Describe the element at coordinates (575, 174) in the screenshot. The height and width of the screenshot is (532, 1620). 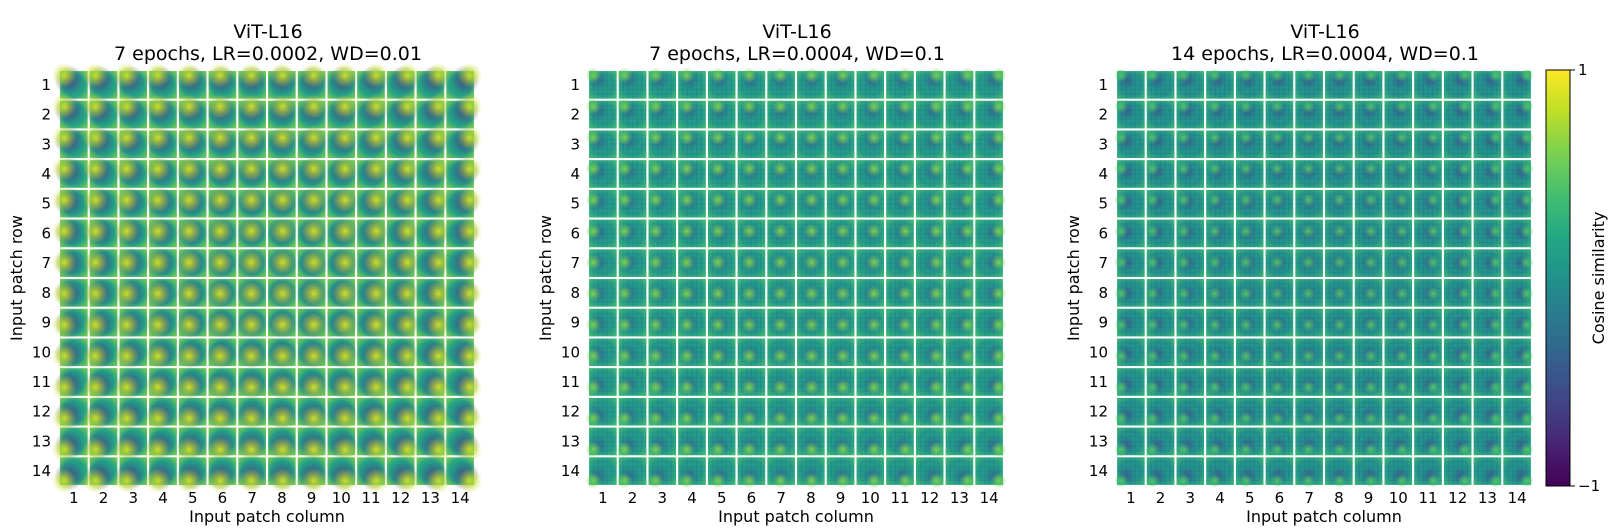
I see `row-tick-label: 4` at that location.